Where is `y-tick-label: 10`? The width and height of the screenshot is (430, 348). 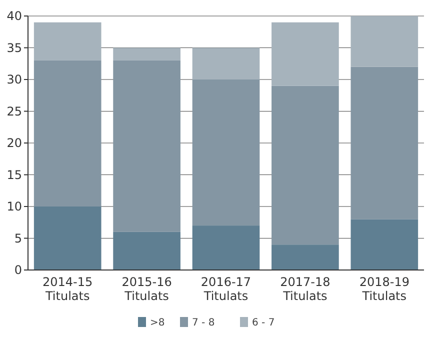 y-tick-label: 10 is located at coordinates (14, 207).